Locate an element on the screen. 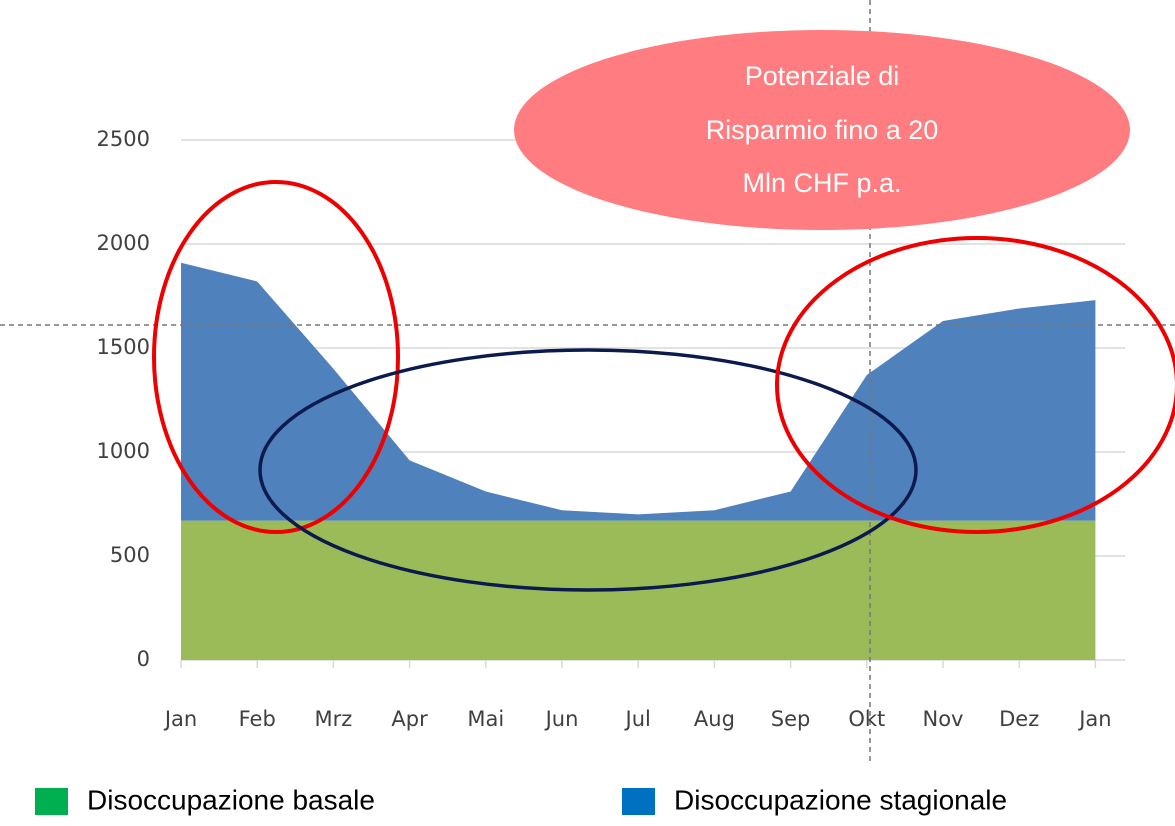 The height and width of the screenshot is (826, 1175). x-tick-label: Dez is located at coordinates (1019, 719).